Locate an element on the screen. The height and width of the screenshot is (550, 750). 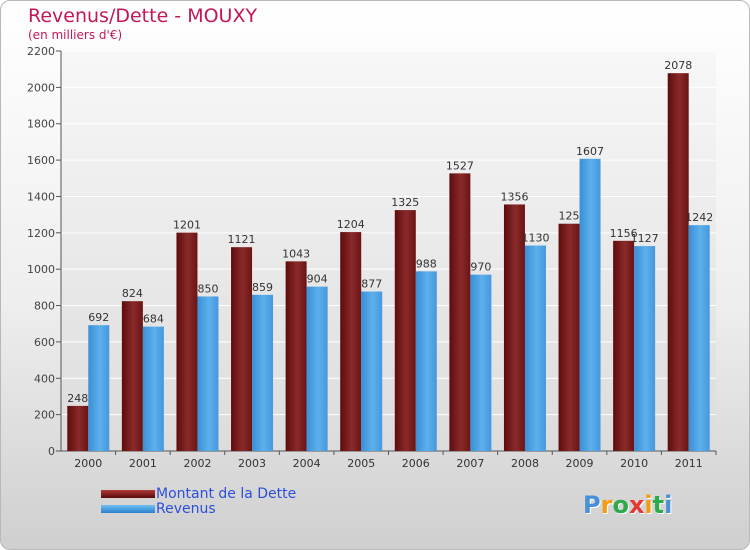
data-label-debt: 1121 is located at coordinates (242, 239).